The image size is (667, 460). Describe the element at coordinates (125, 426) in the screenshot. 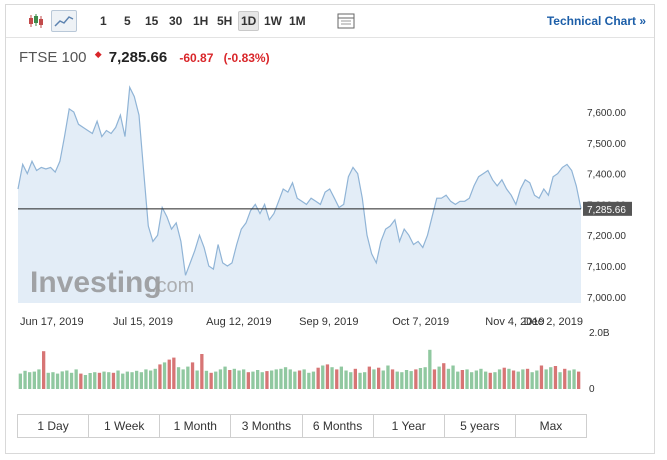

I see `period-1-week: 1 Week` at that location.